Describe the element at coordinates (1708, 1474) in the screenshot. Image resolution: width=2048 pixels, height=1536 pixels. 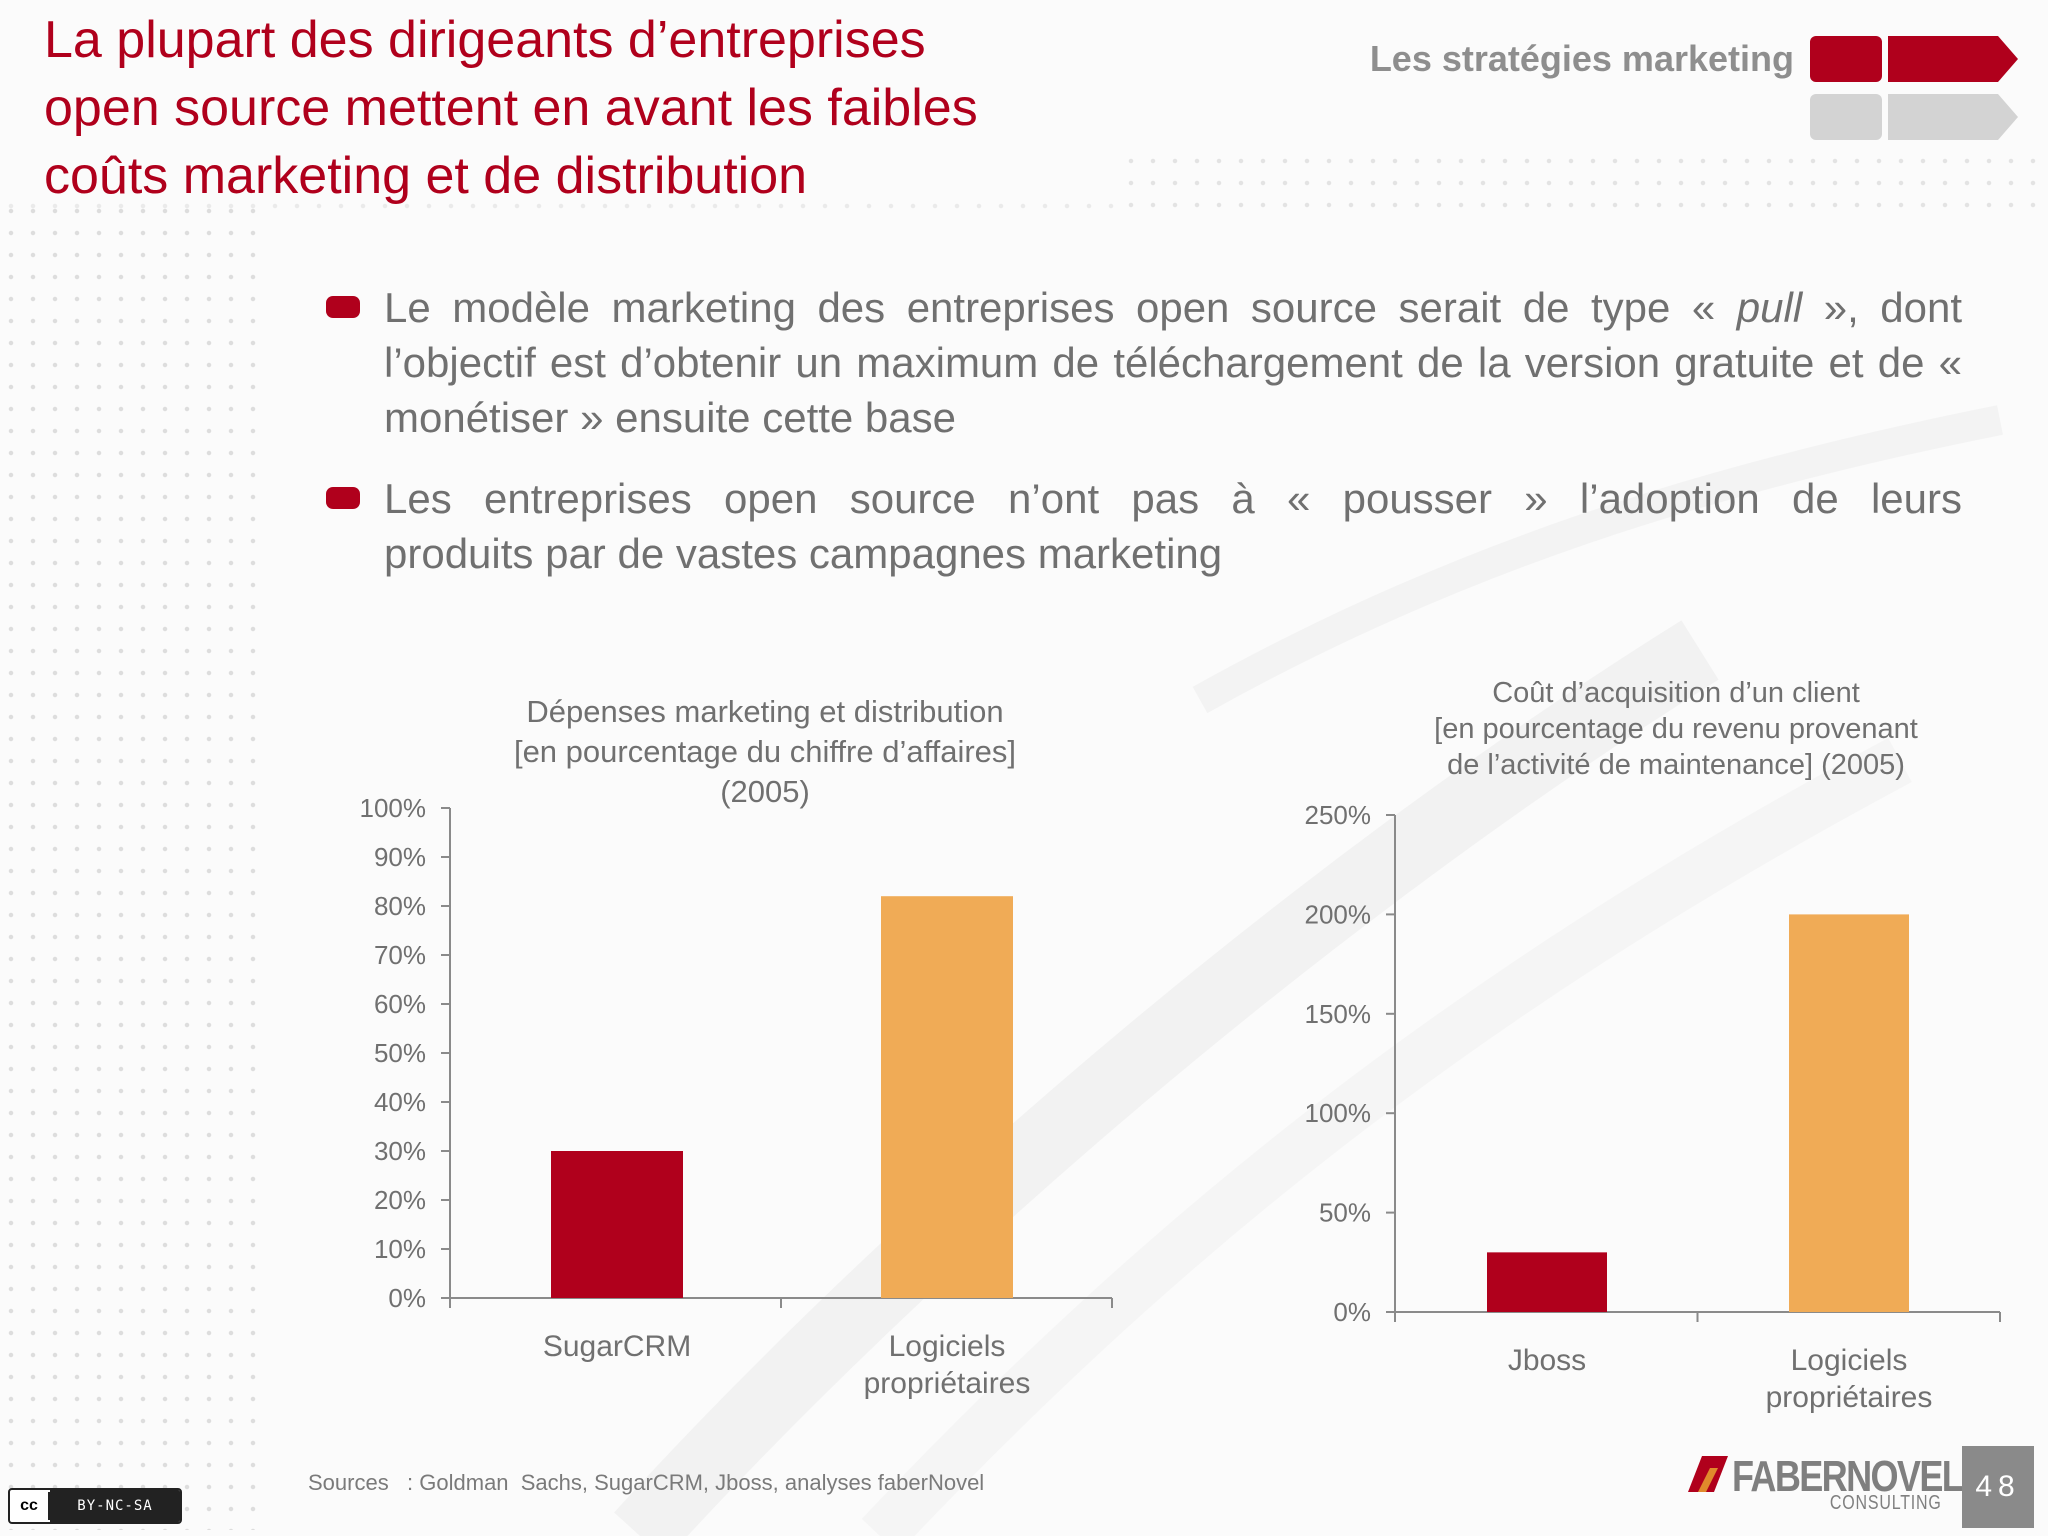
I see `fabernovel-logo-icon` at that location.